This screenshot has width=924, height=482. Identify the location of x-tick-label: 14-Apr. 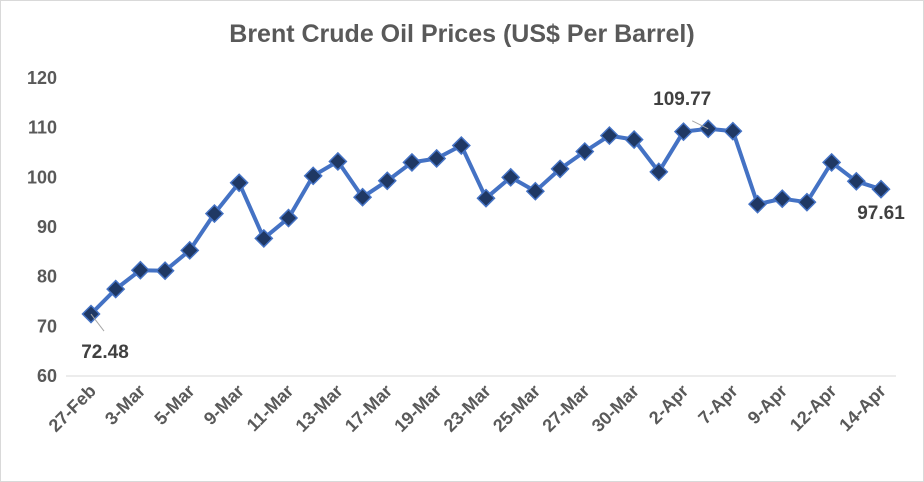
(862, 408).